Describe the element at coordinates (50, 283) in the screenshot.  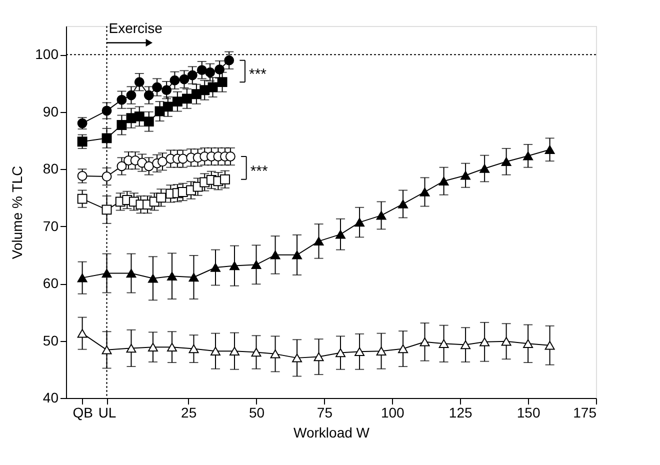
I see `y-tick-label: 60` at that location.